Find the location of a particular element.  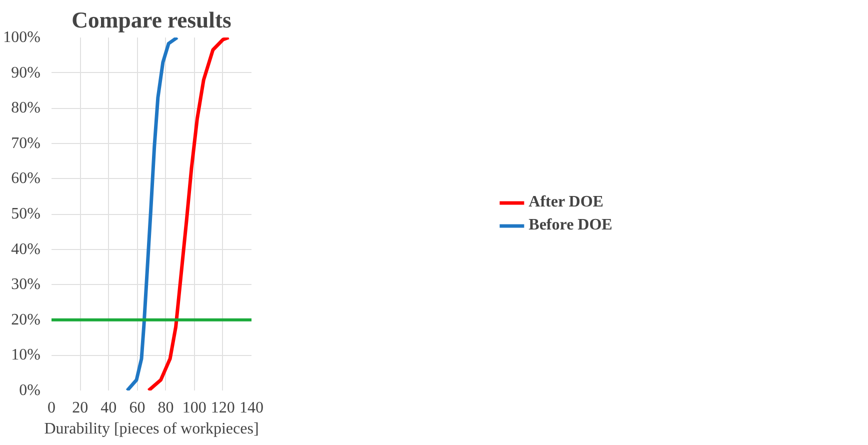

y-tick-label: 0% is located at coordinates (29, 390).